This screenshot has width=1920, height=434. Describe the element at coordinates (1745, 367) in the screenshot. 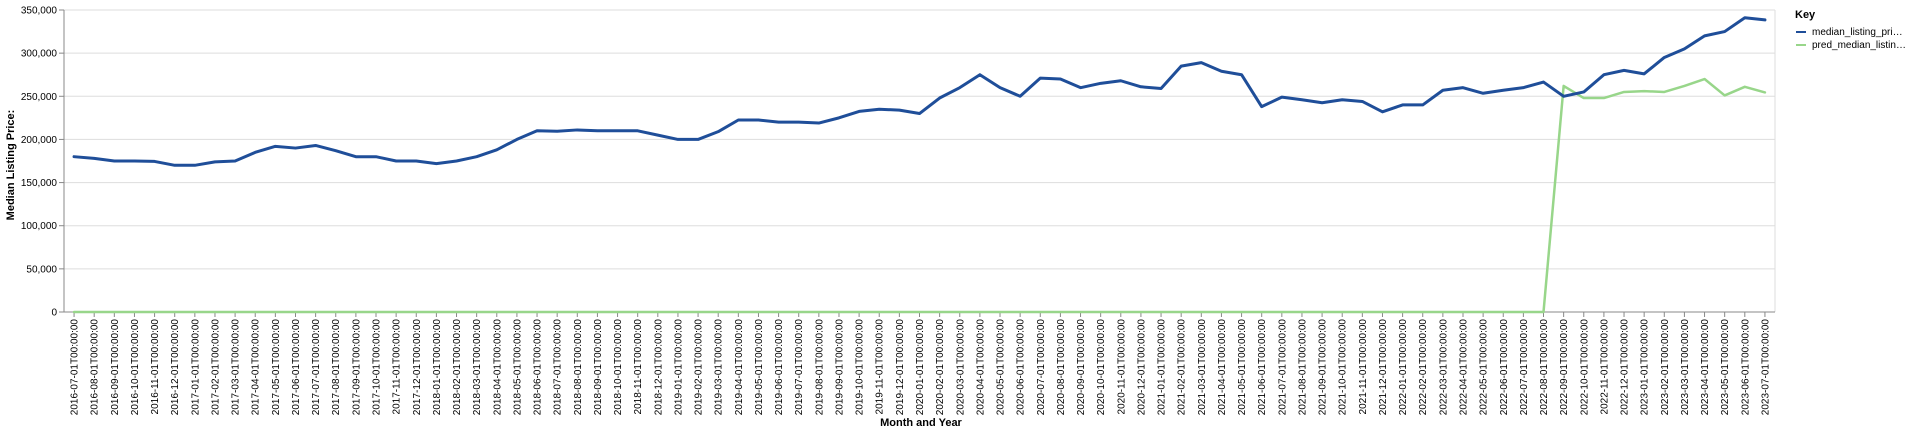

I see `x-tick-label: 2023-06-01T00:00:00` at that location.